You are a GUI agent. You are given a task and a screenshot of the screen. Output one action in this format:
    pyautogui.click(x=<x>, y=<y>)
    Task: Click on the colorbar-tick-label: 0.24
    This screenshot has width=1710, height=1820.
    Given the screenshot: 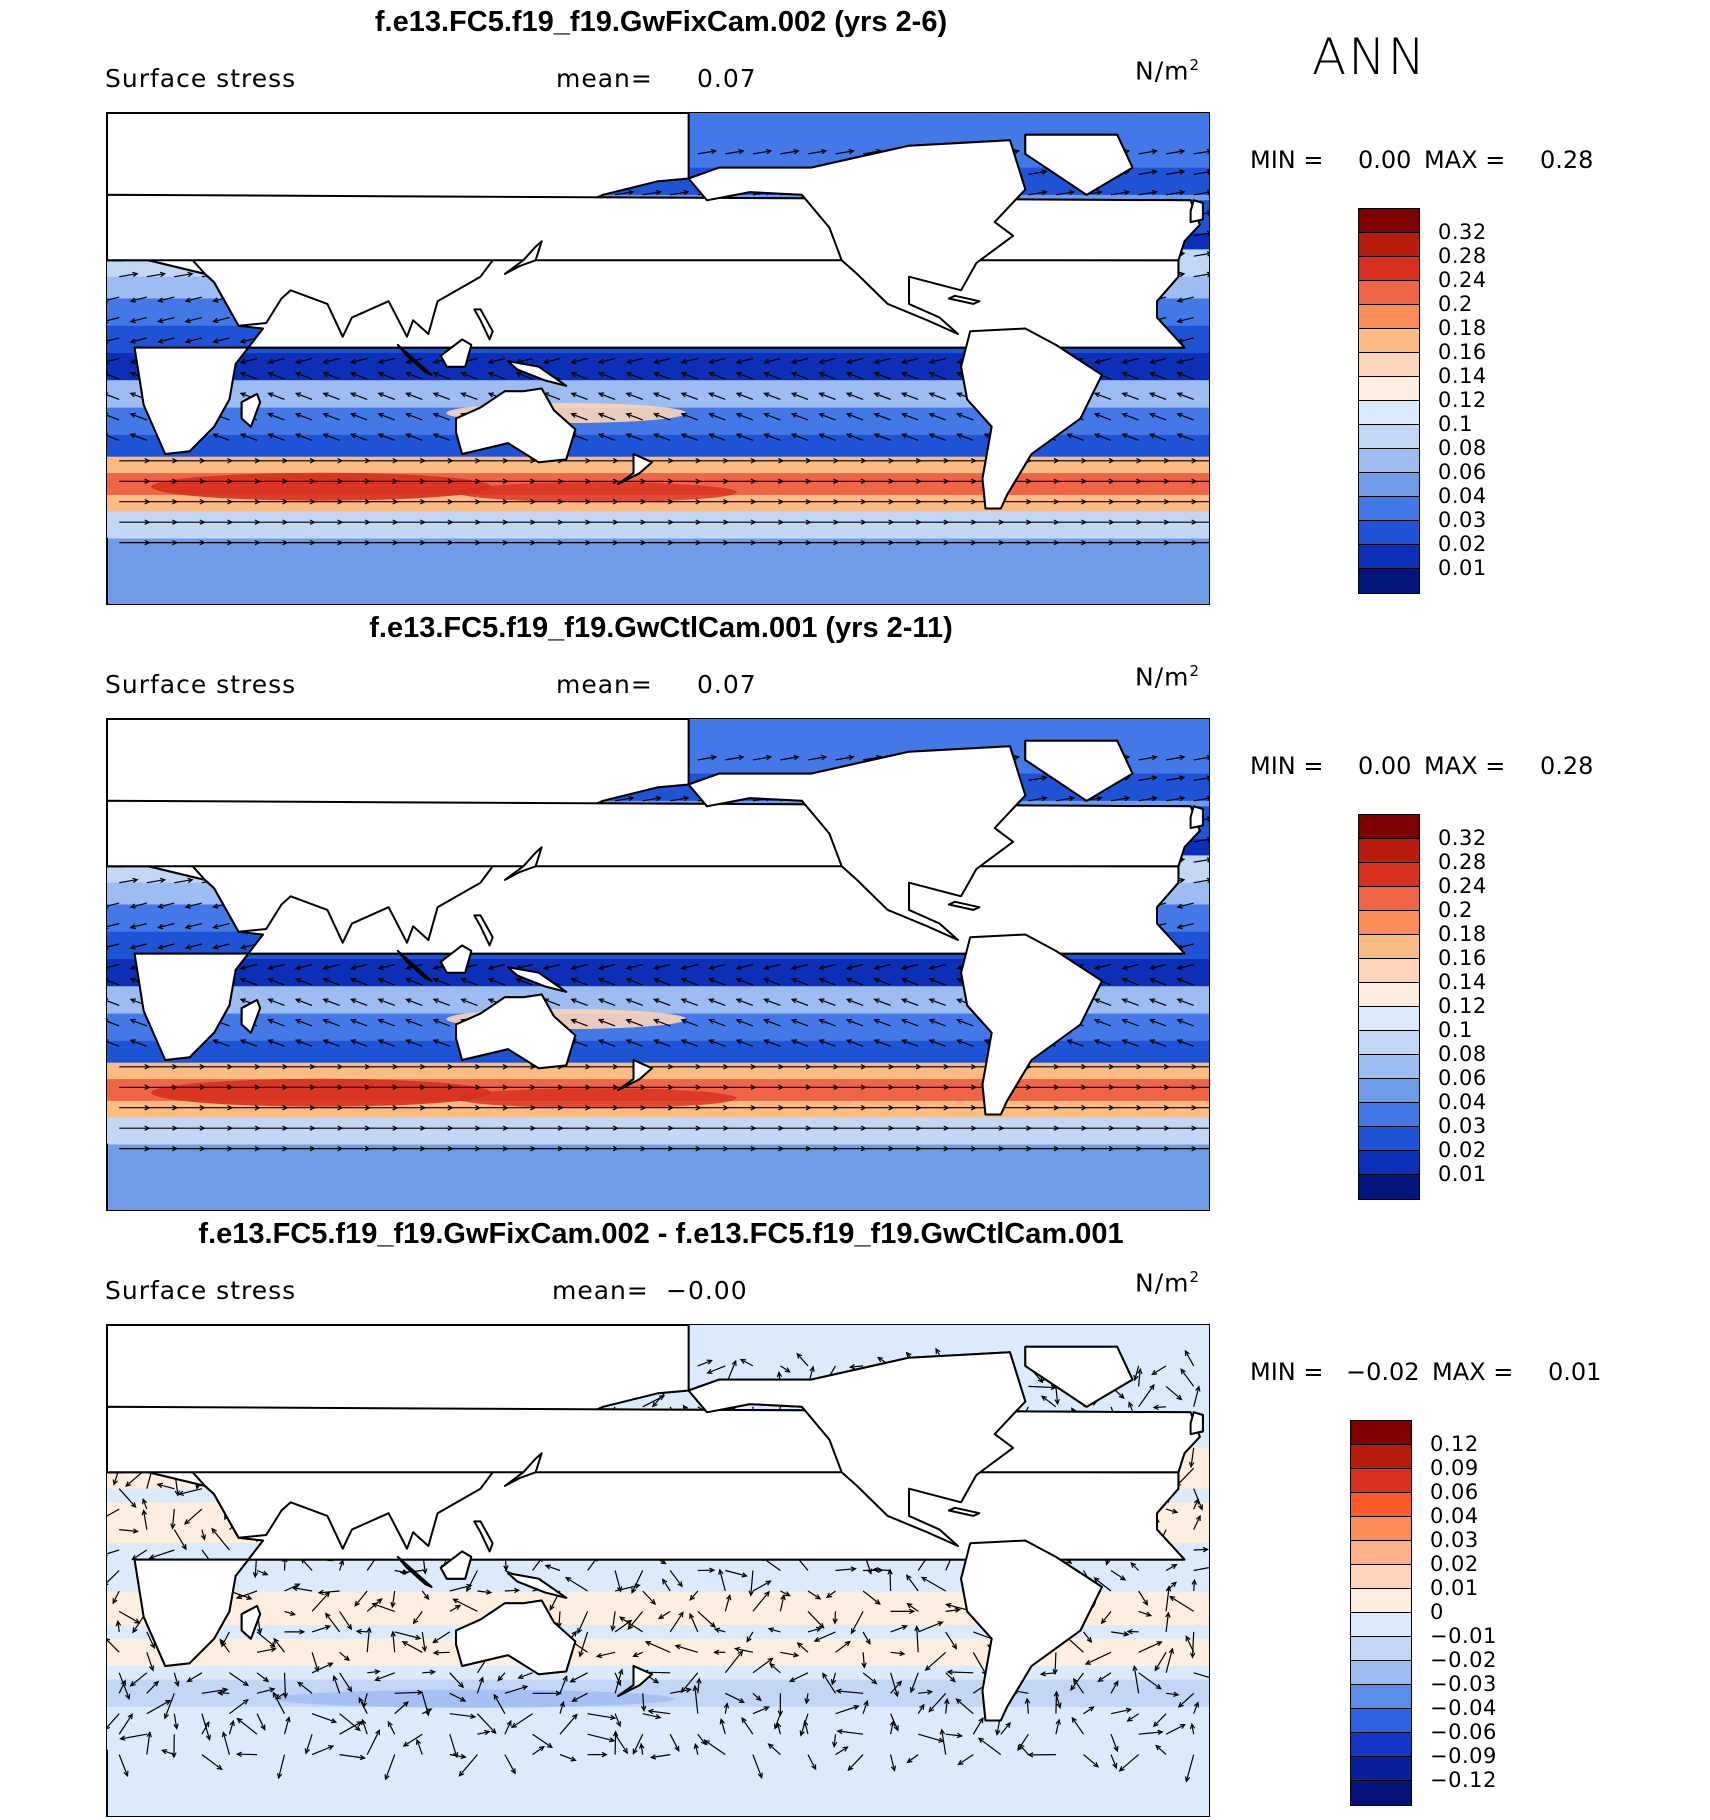 What is the action you would take?
    pyautogui.click(x=1462, y=886)
    